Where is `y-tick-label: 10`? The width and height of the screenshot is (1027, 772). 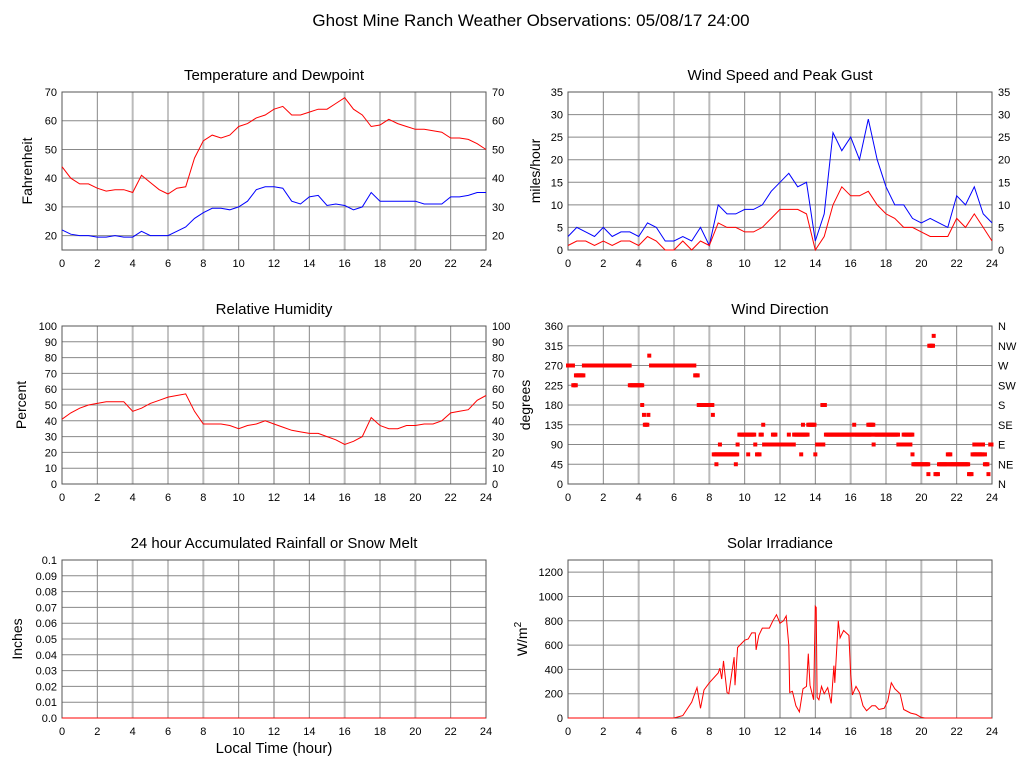
y-tick-label: 10 is located at coordinates (557, 206).